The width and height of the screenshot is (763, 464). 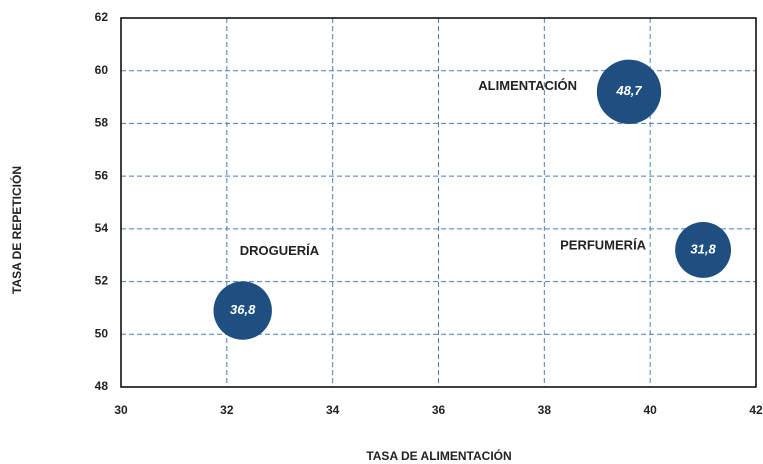 I want to click on y-tick-label: 56, so click(x=102, y=175).